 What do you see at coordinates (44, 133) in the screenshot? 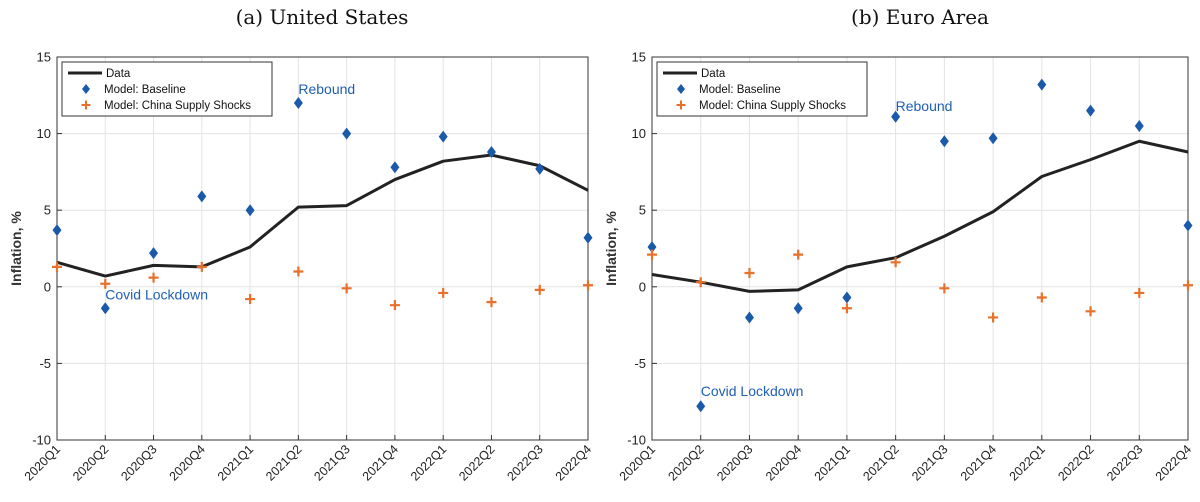
I see `y-tick-label: 10` at bounding box center [44, 133].